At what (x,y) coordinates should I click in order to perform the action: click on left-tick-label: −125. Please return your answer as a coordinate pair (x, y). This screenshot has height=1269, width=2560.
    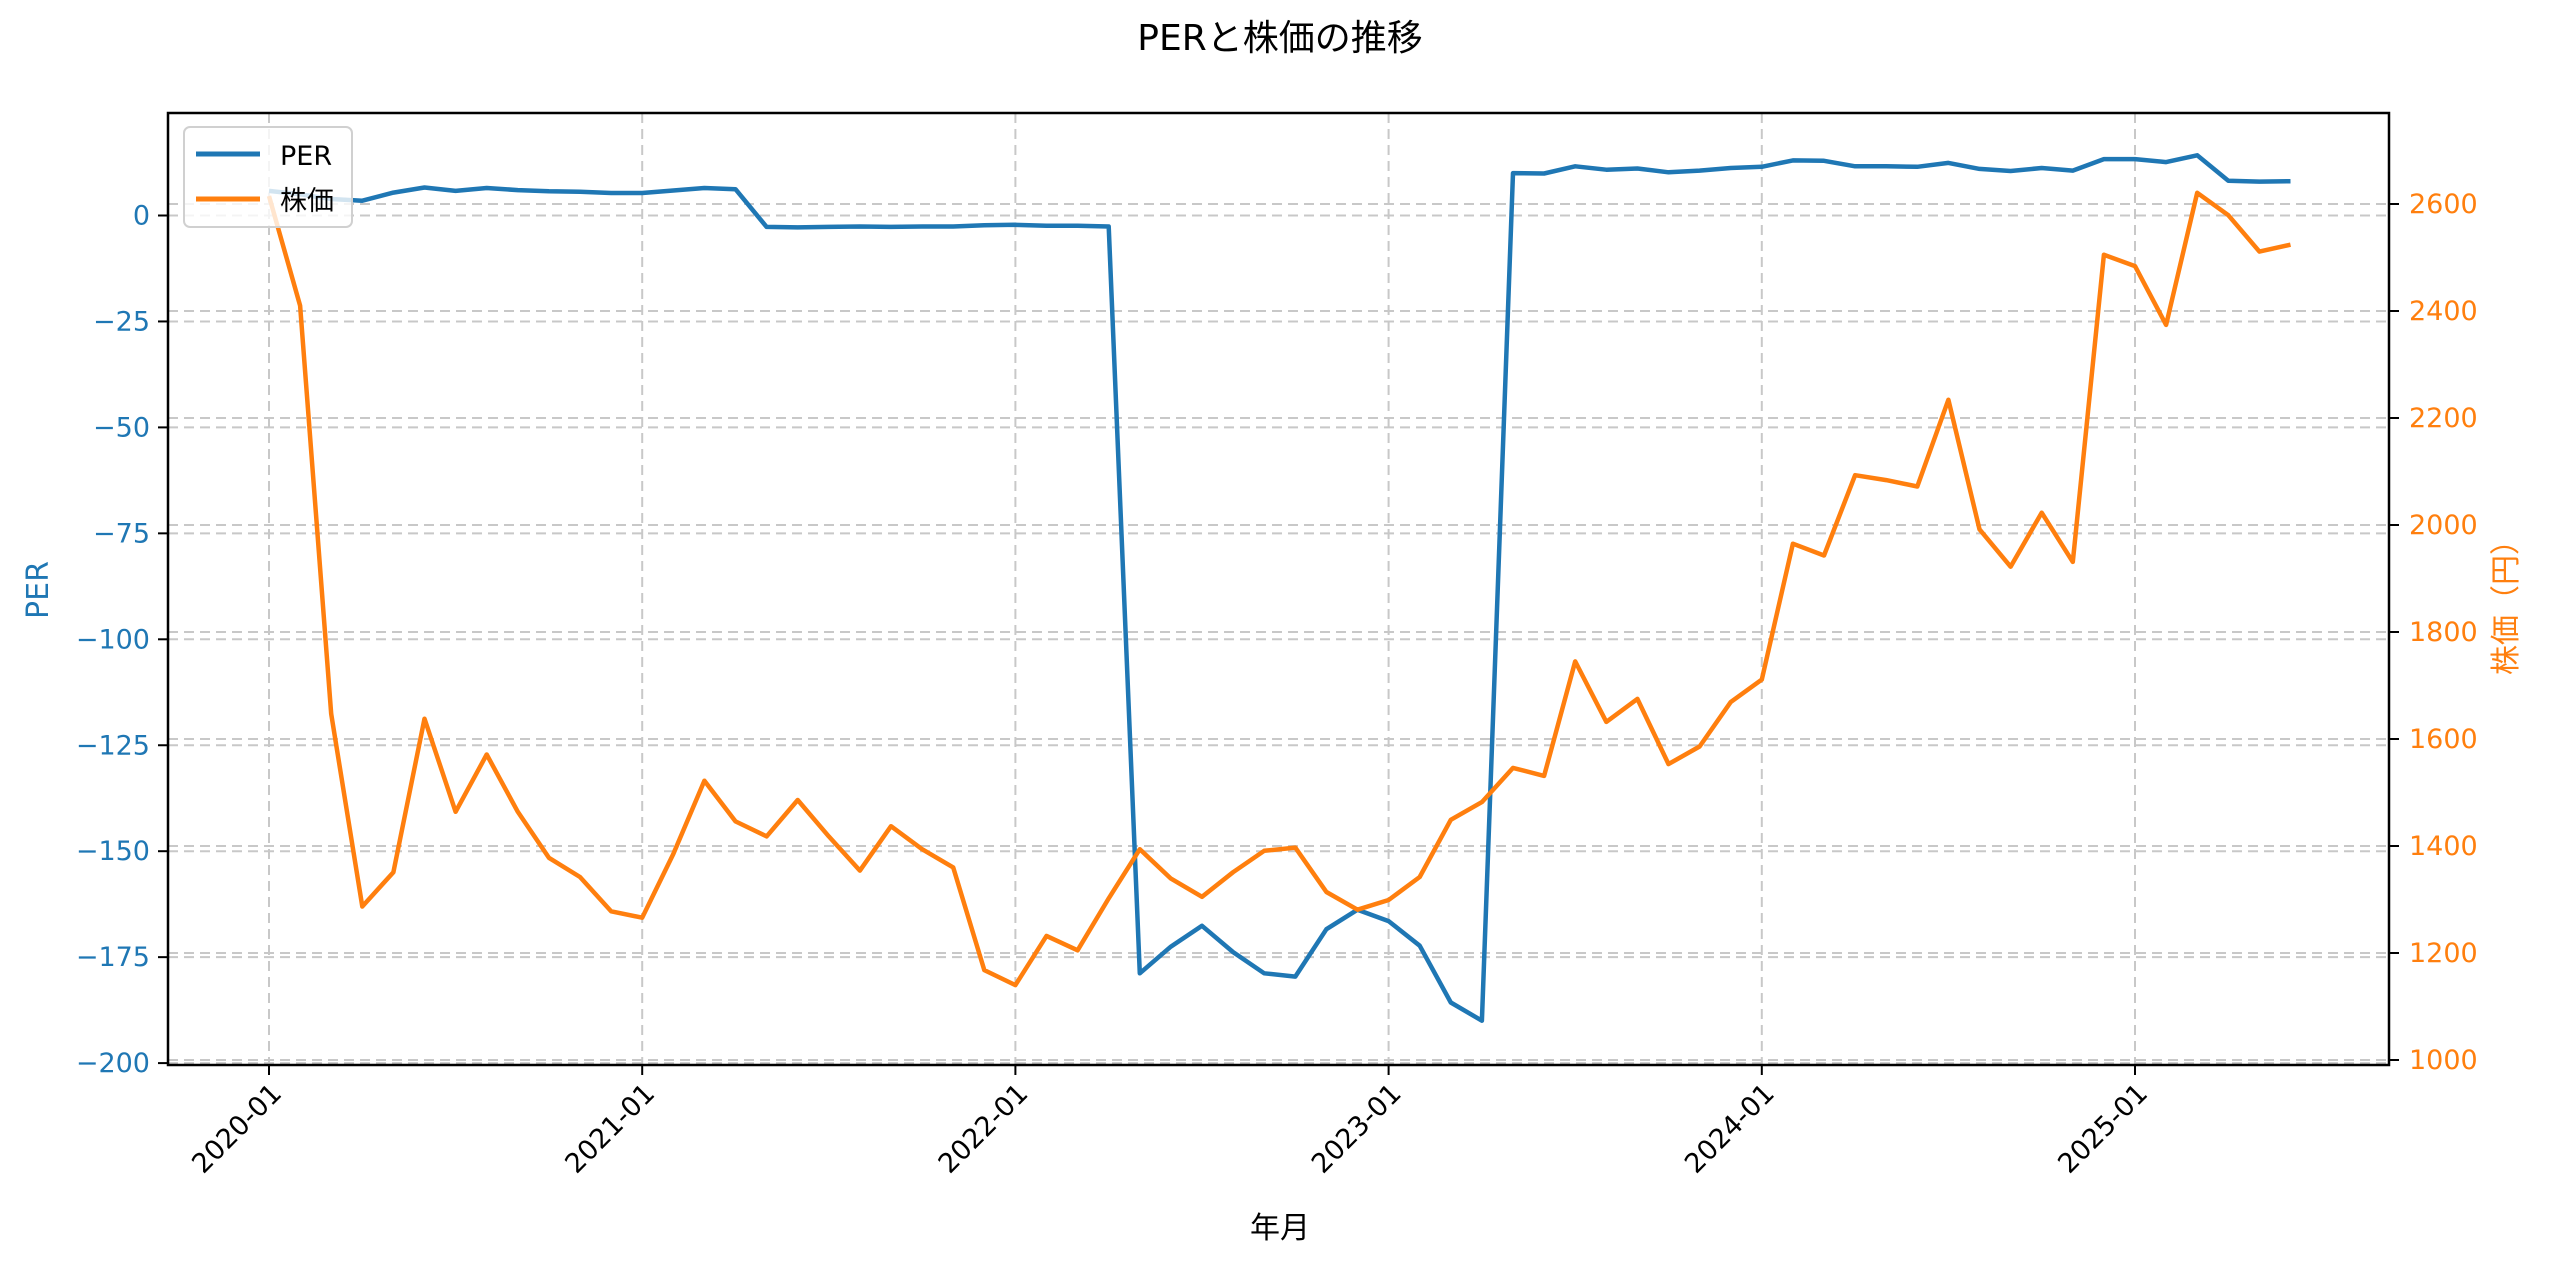
    Looking at the image, I should click on (113, 745).